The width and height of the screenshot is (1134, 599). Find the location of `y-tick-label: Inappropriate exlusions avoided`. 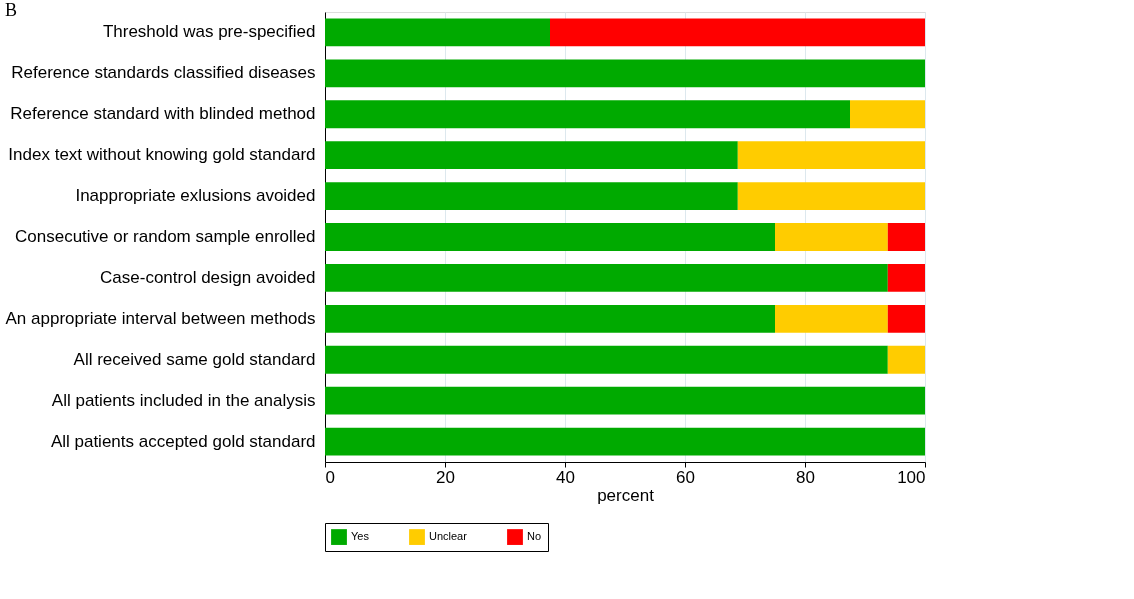

y-tick-label: Inappropriate exlusions avoided is located at coordinates (195, 196).